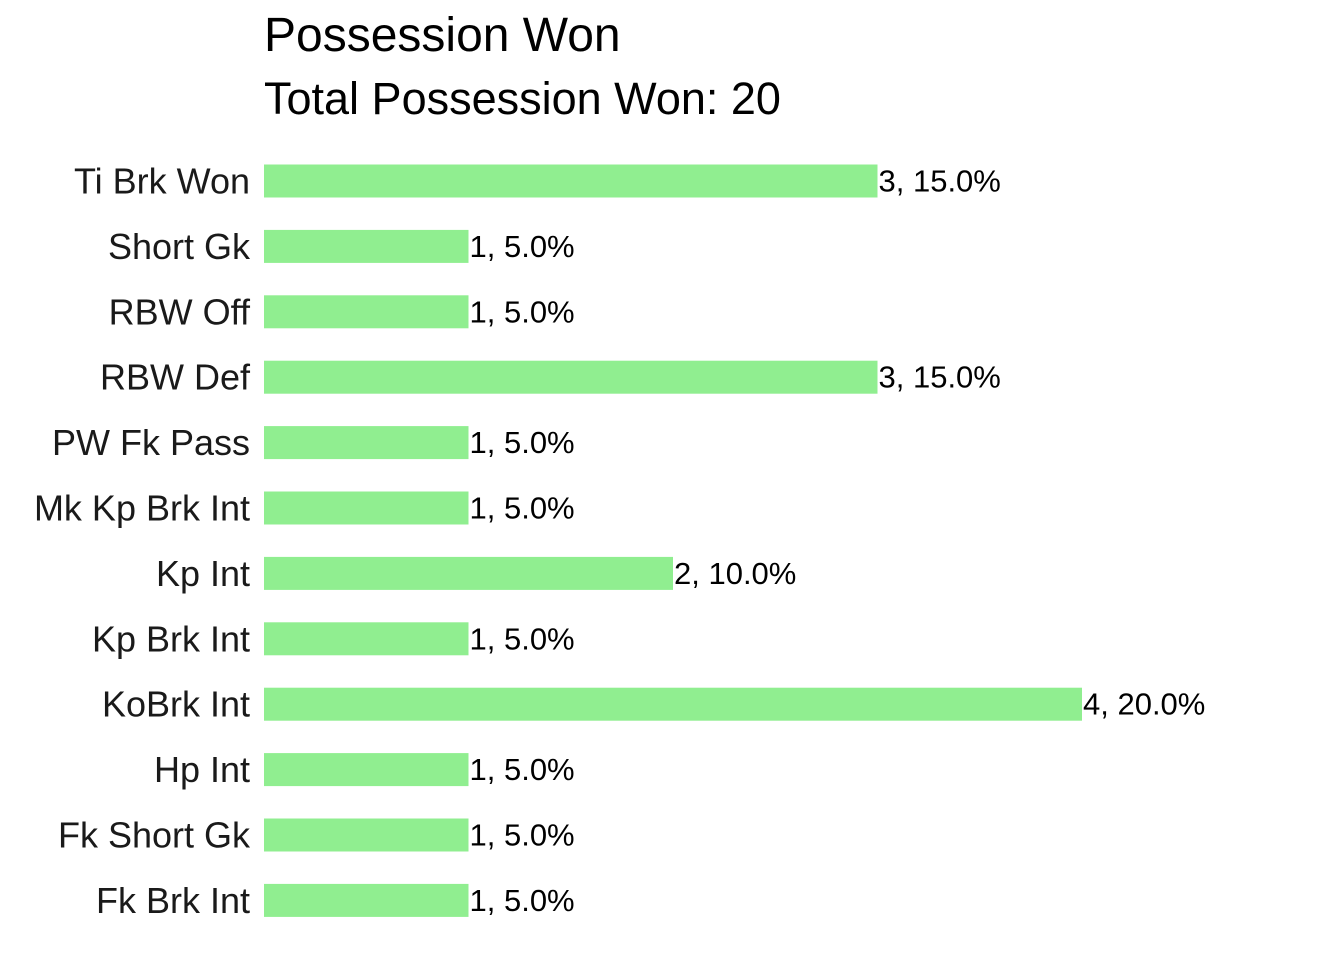 The width and height of the screenshot is (1344, 960). I want to click on category-label: RBW Def, so click(175, 377).